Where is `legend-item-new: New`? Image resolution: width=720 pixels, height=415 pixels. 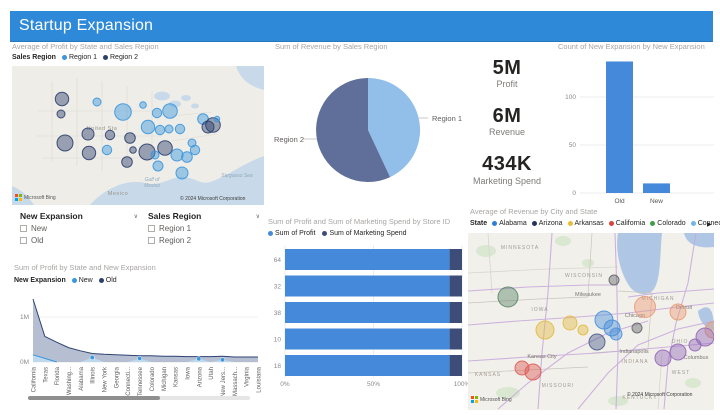 legend-item-new: New is located at coordinates (82, 280).